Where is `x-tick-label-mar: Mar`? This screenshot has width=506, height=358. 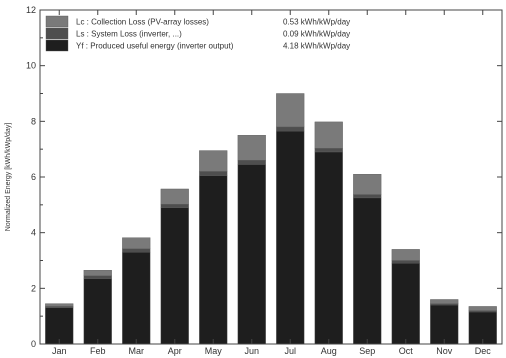
x-tick-label-mar: Mar is located at coordinates (137, 351).